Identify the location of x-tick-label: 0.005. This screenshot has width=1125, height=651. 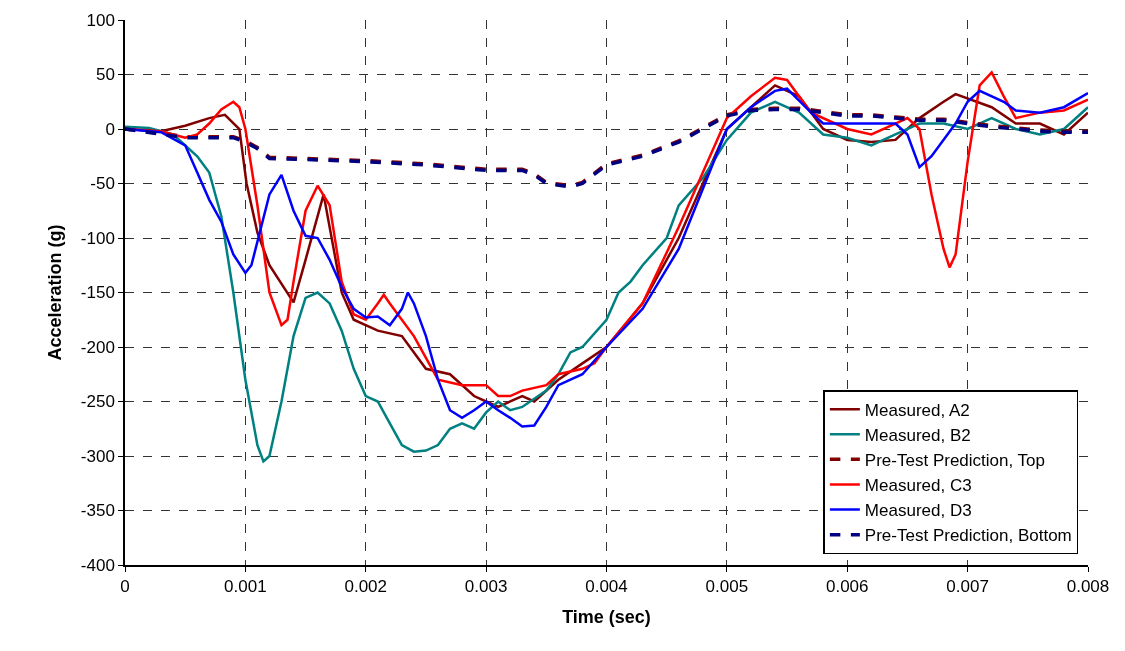
(727, 587).